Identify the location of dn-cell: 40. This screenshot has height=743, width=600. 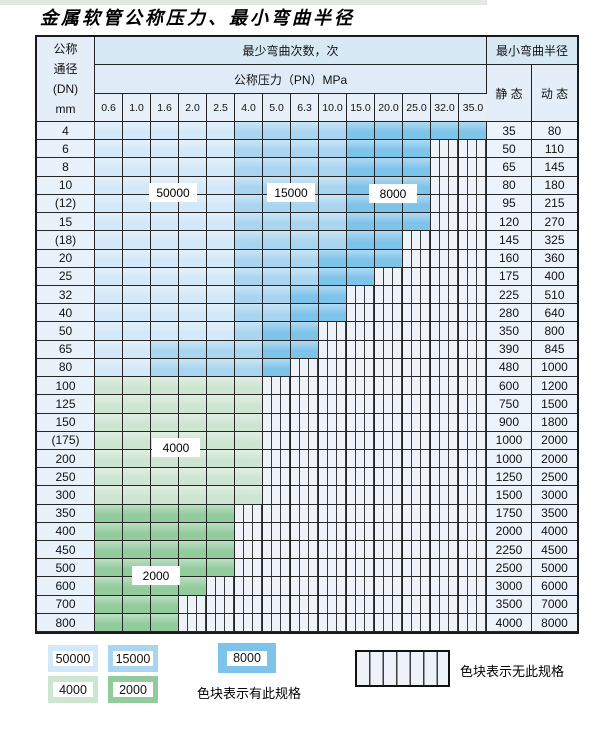
(66, 313).